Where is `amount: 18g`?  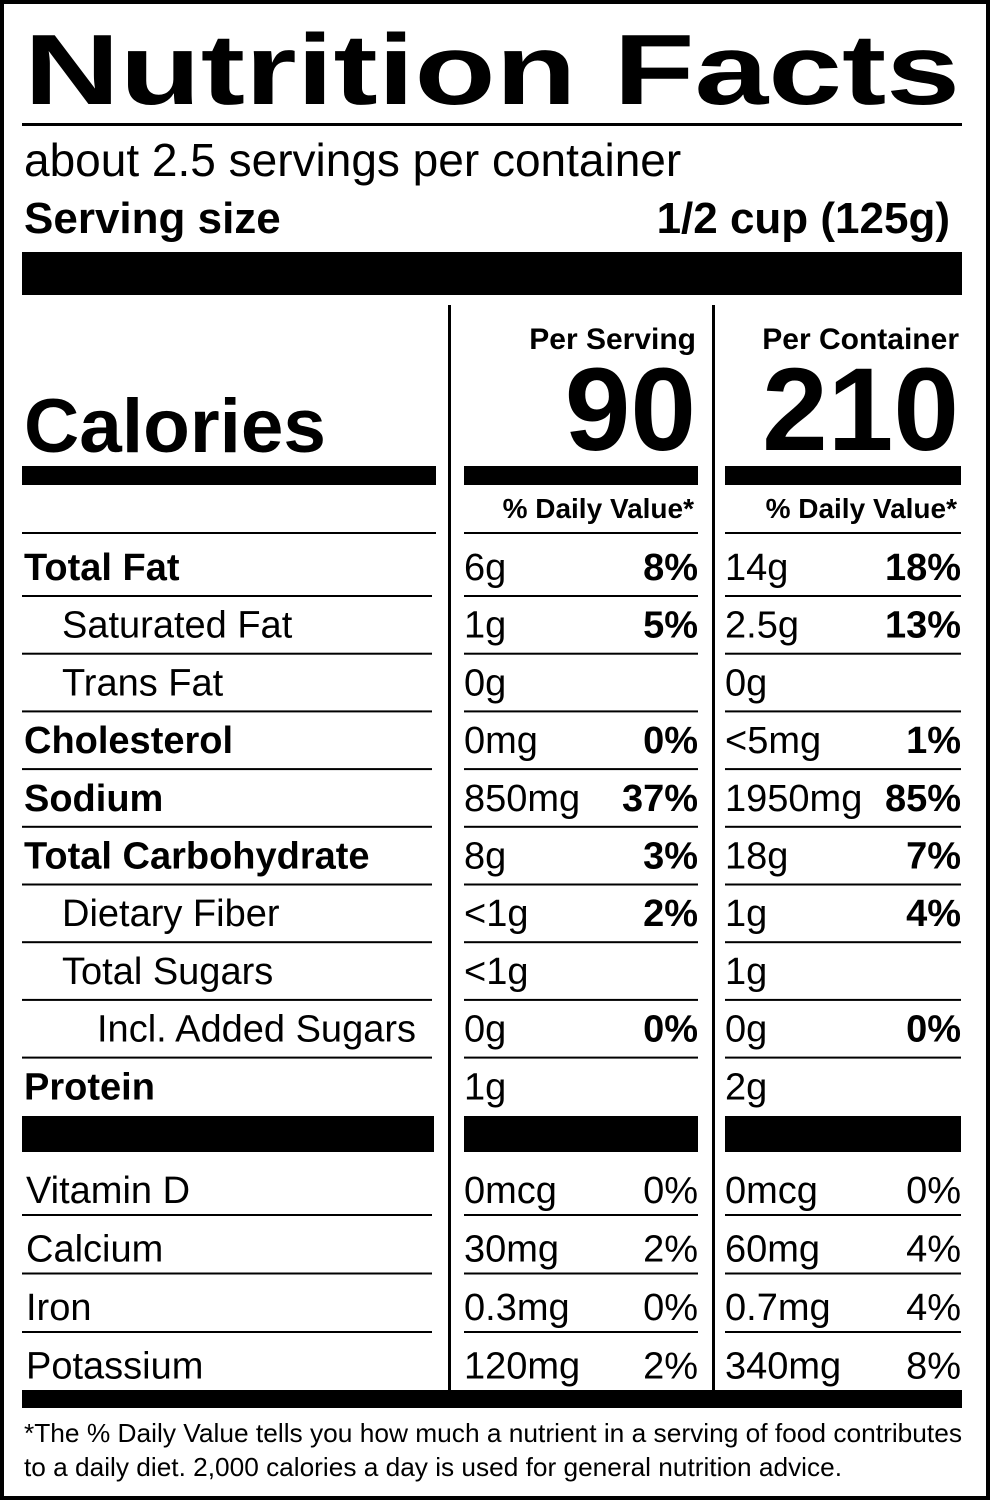 amount: 18g is located at coordinates (756, 857).